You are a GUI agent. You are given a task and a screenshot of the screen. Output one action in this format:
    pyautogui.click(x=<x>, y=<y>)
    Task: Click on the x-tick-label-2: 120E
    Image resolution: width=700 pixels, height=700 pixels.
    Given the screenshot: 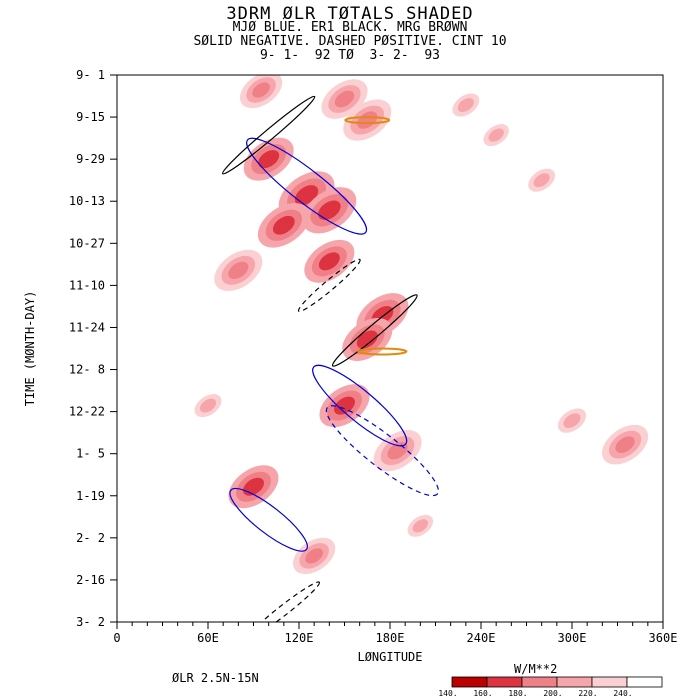 What is the action you would take?
    pyautogui.click(x=299, y=638)
    